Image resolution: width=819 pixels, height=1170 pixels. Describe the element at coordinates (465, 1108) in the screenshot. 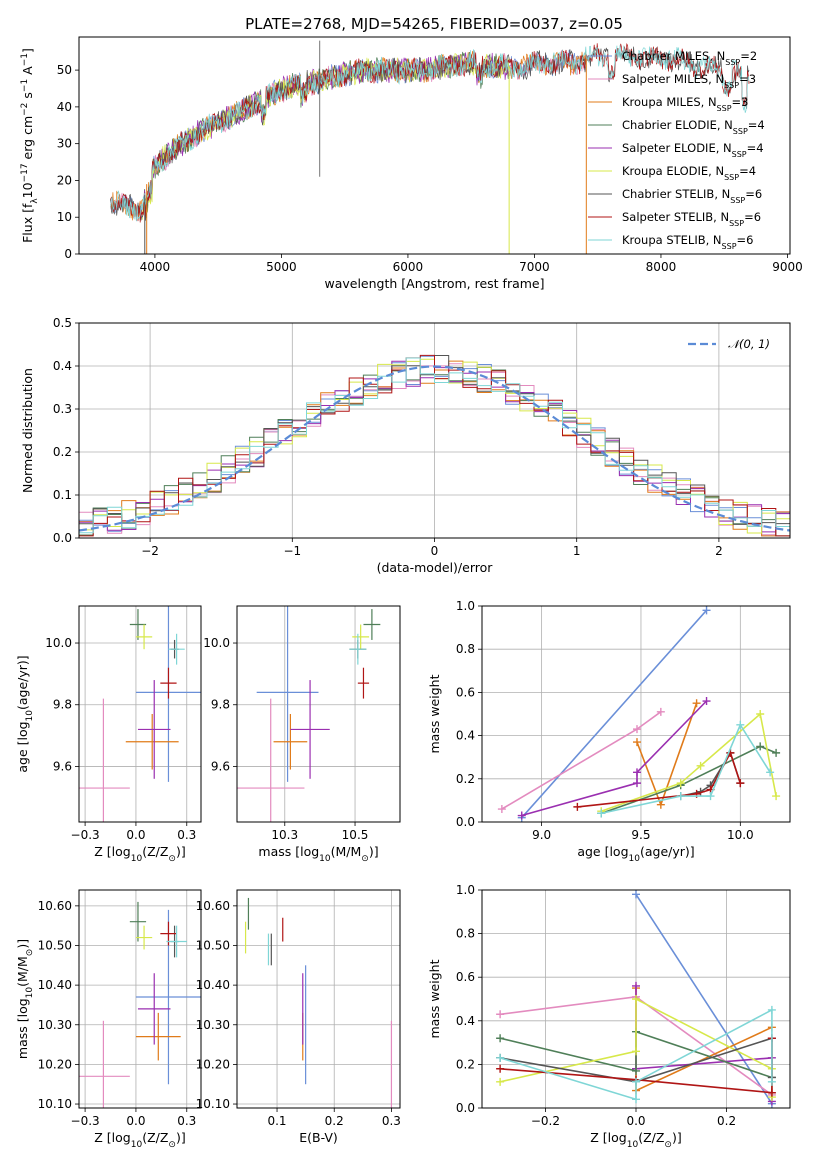

I see `y-tick-label: 0.0` at that location.